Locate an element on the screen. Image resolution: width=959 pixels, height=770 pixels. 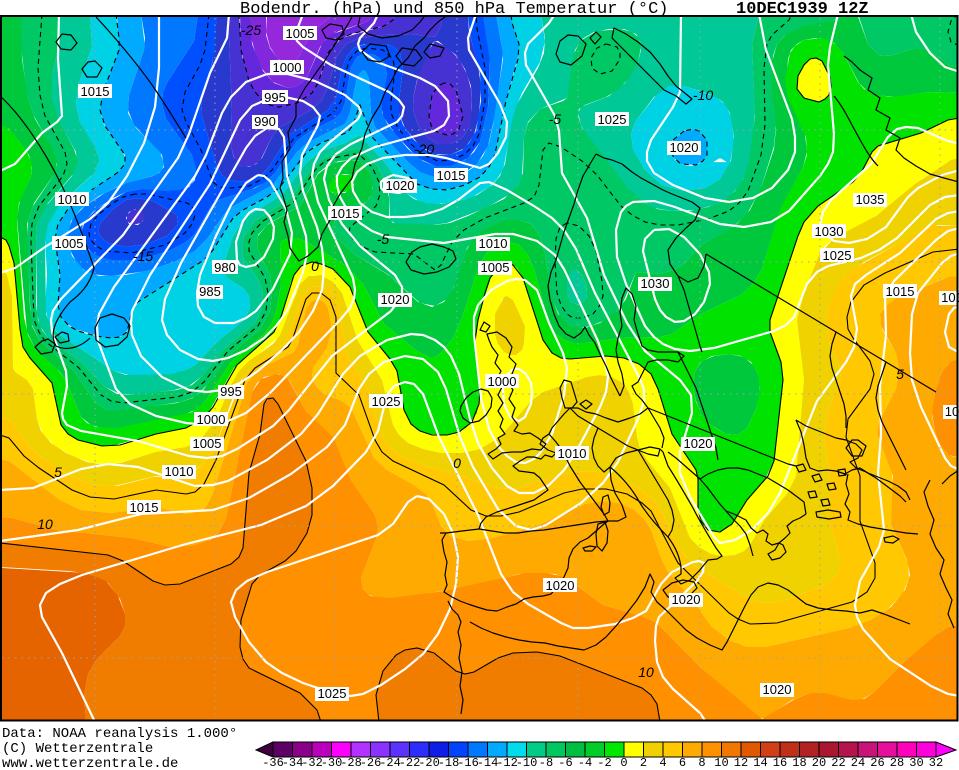
svg-text: -36 is located at coordinates (273, 763).